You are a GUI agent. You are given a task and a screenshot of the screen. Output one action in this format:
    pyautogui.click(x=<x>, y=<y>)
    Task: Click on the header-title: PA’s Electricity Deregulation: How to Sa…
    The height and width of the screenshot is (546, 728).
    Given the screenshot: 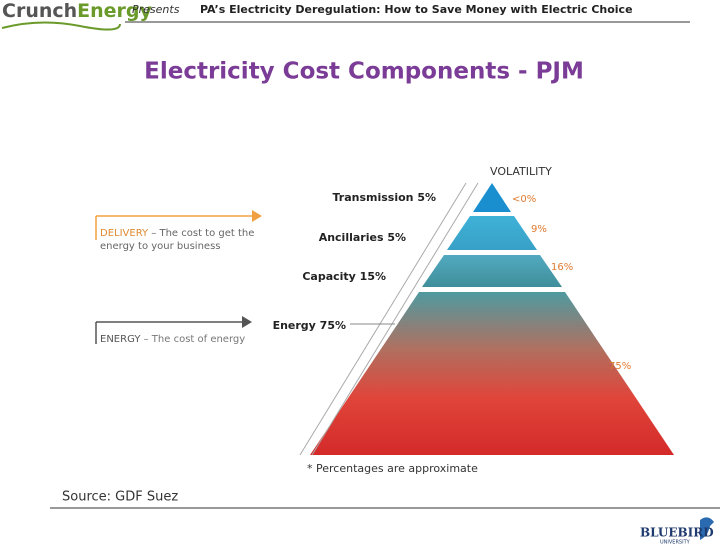 What is the action you would take?
    pyautogui.click(x=416, y=9)
    